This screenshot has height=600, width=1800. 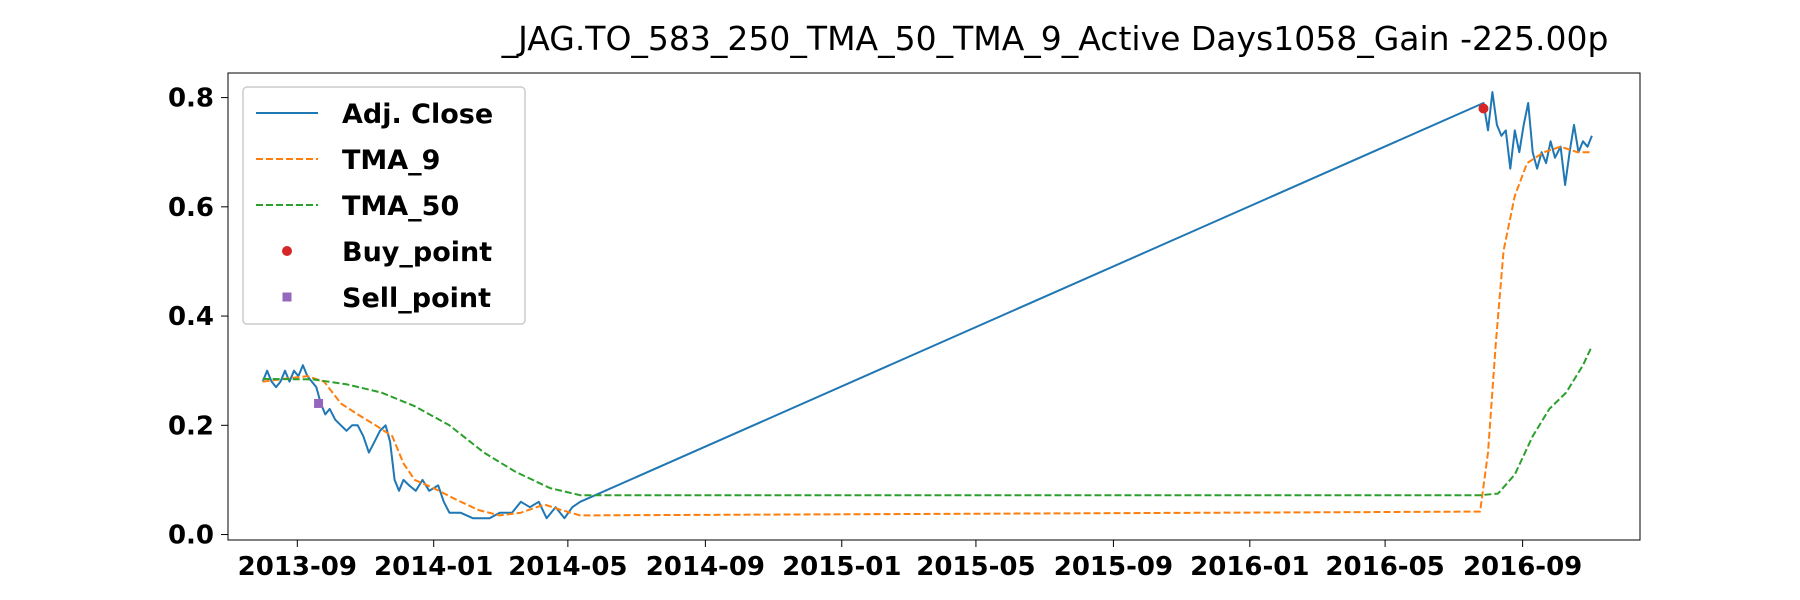 What do you see at coordinates (705, 567) in the screenshot?
I see `x-tick-label: 2014-09` at bounding box center [705, 567].